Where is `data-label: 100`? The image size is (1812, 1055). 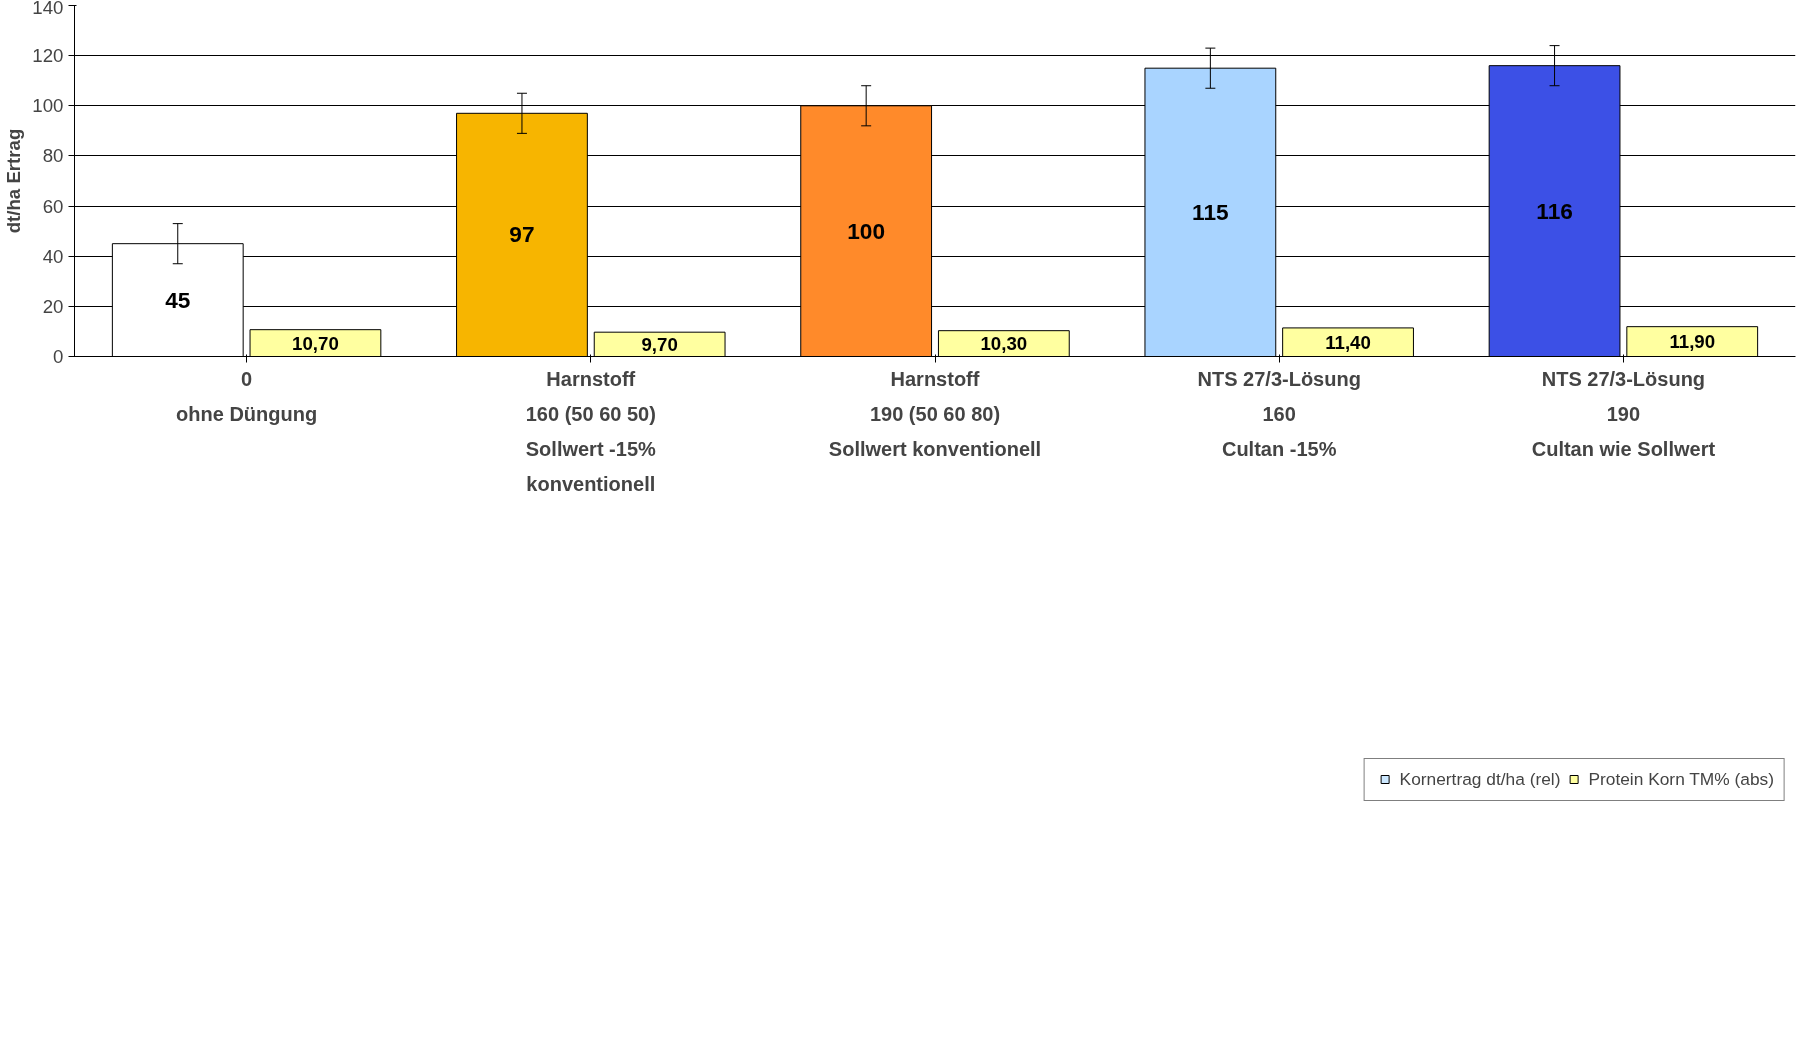
data-label: 100 is located at coordinates (866, 230).